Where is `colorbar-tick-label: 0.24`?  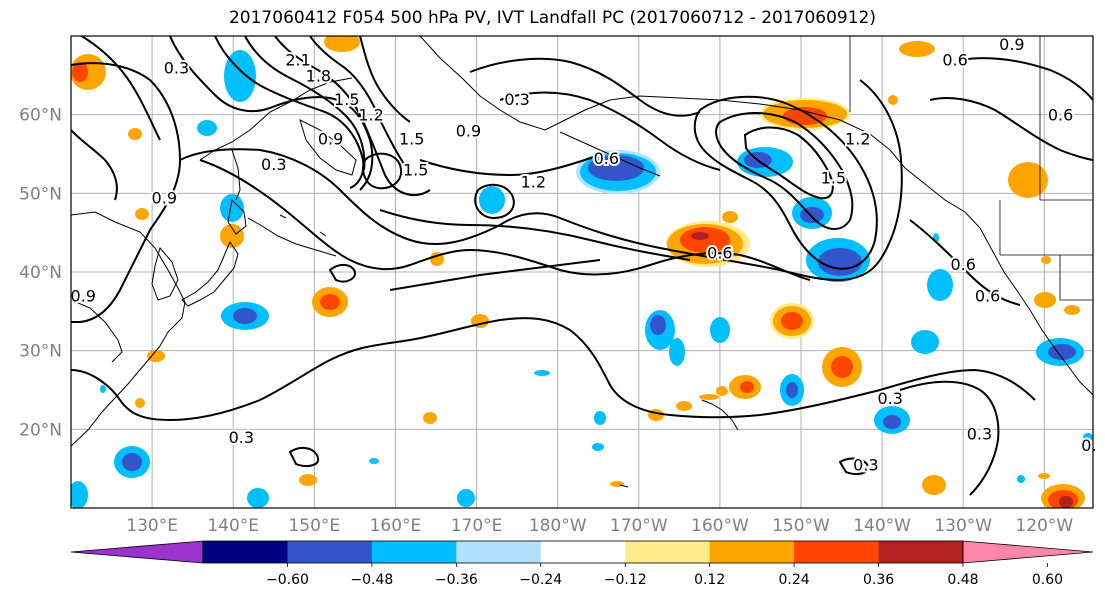 colorbar-tick-label: 0.24 is located at coordinates (794, 580).